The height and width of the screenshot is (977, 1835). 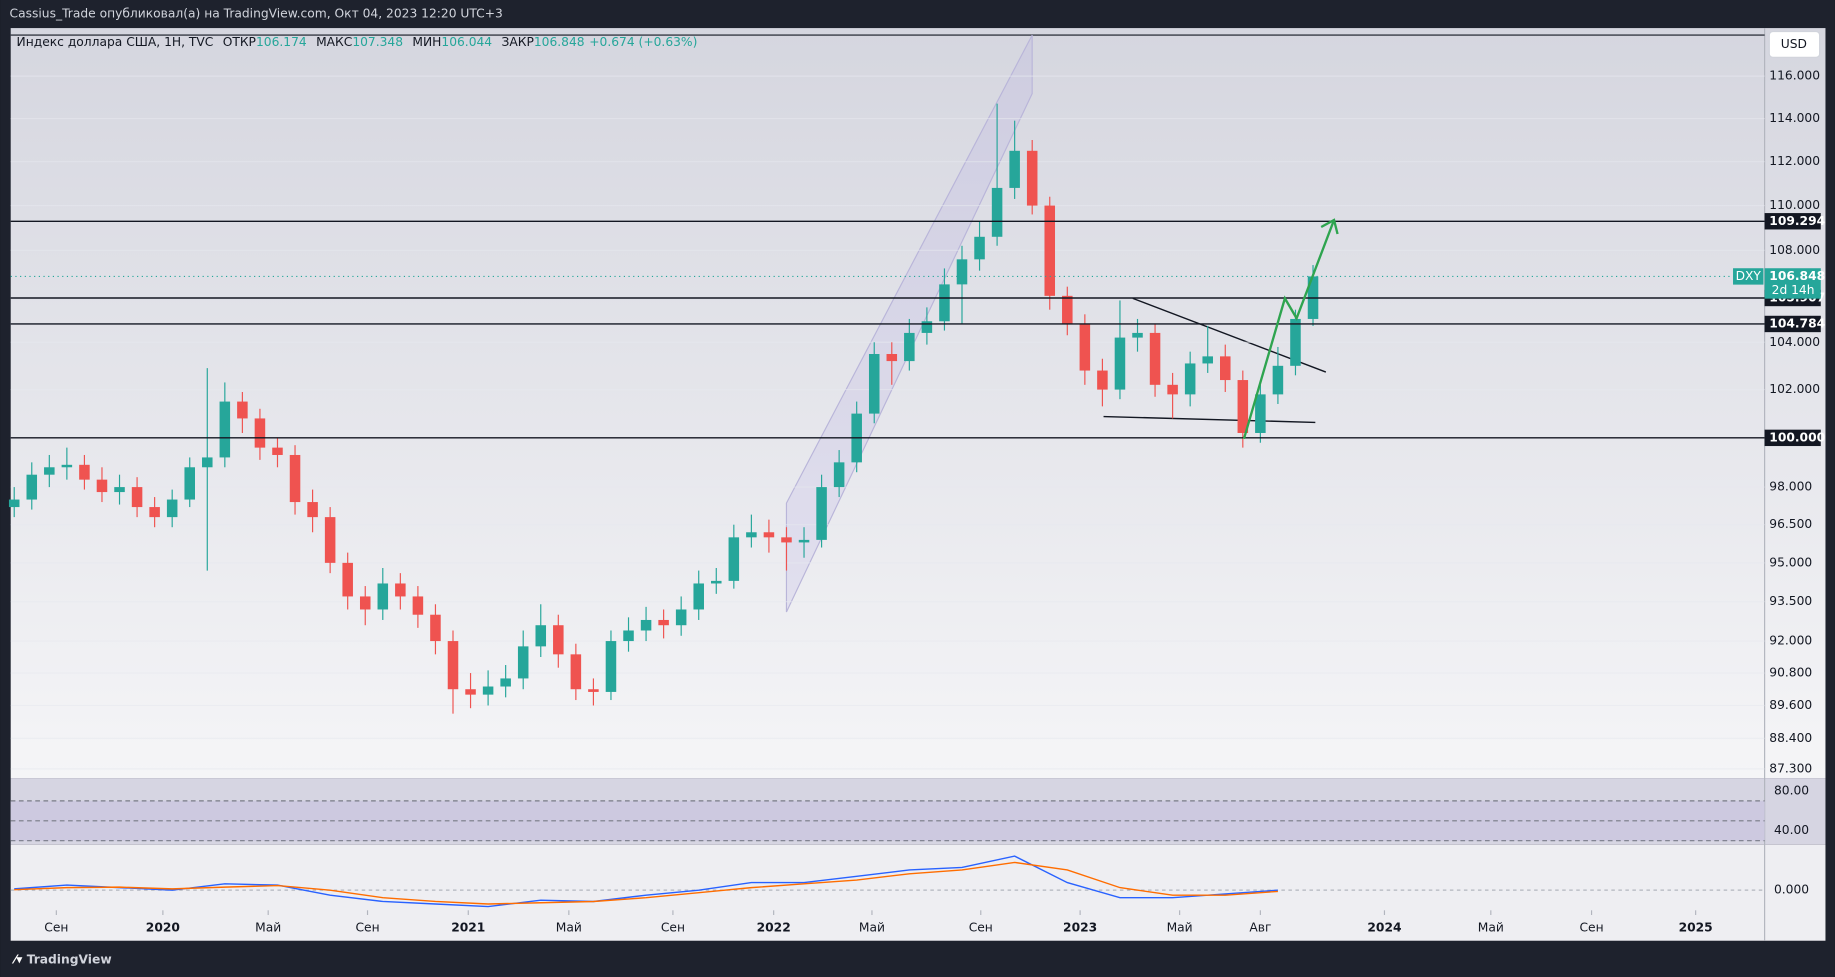 What do you see at coordinates (334, 42) in the screenshot?
I see `high-label: МАКС` at bounding box center [334, 42].